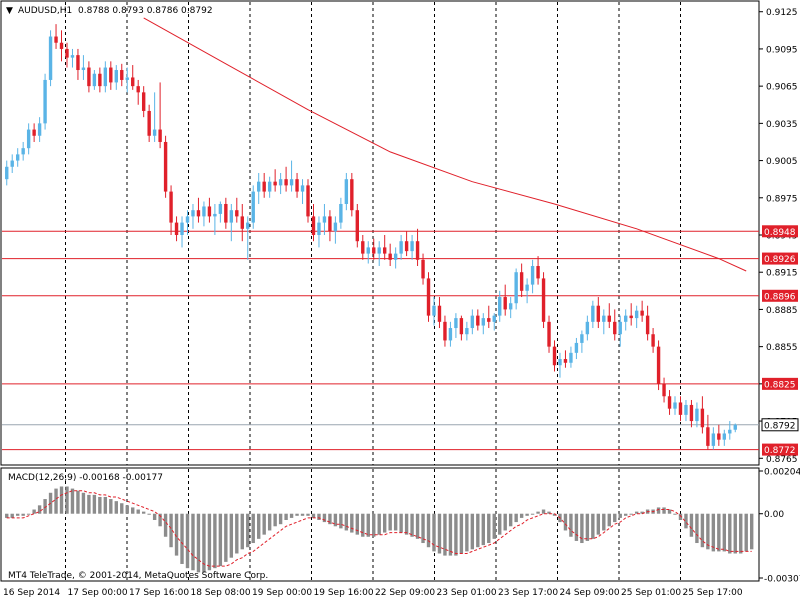 Image resolution: width=800 pixels, height=604 pixels. I want to click on symbol-header: AUDUSD,H1, so click(45, 11).